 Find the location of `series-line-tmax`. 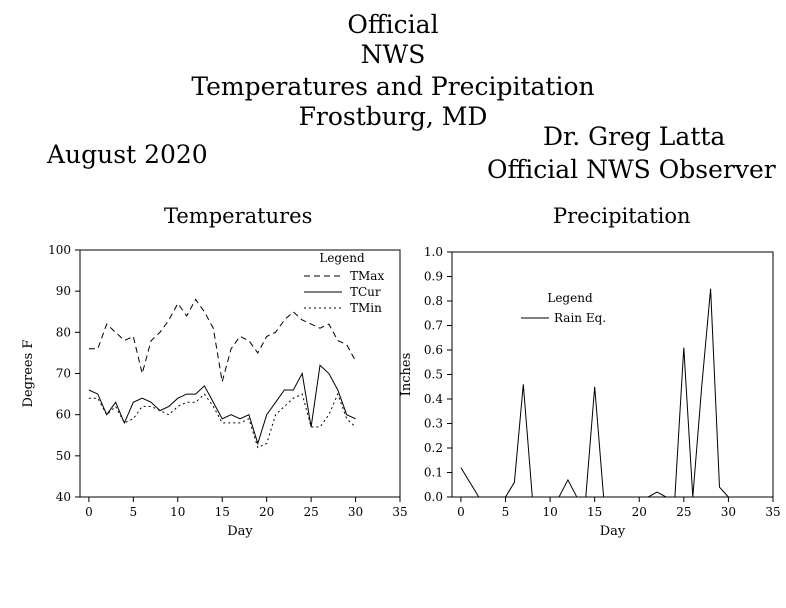

series-line-tmax is located at coordinates (222, 340).